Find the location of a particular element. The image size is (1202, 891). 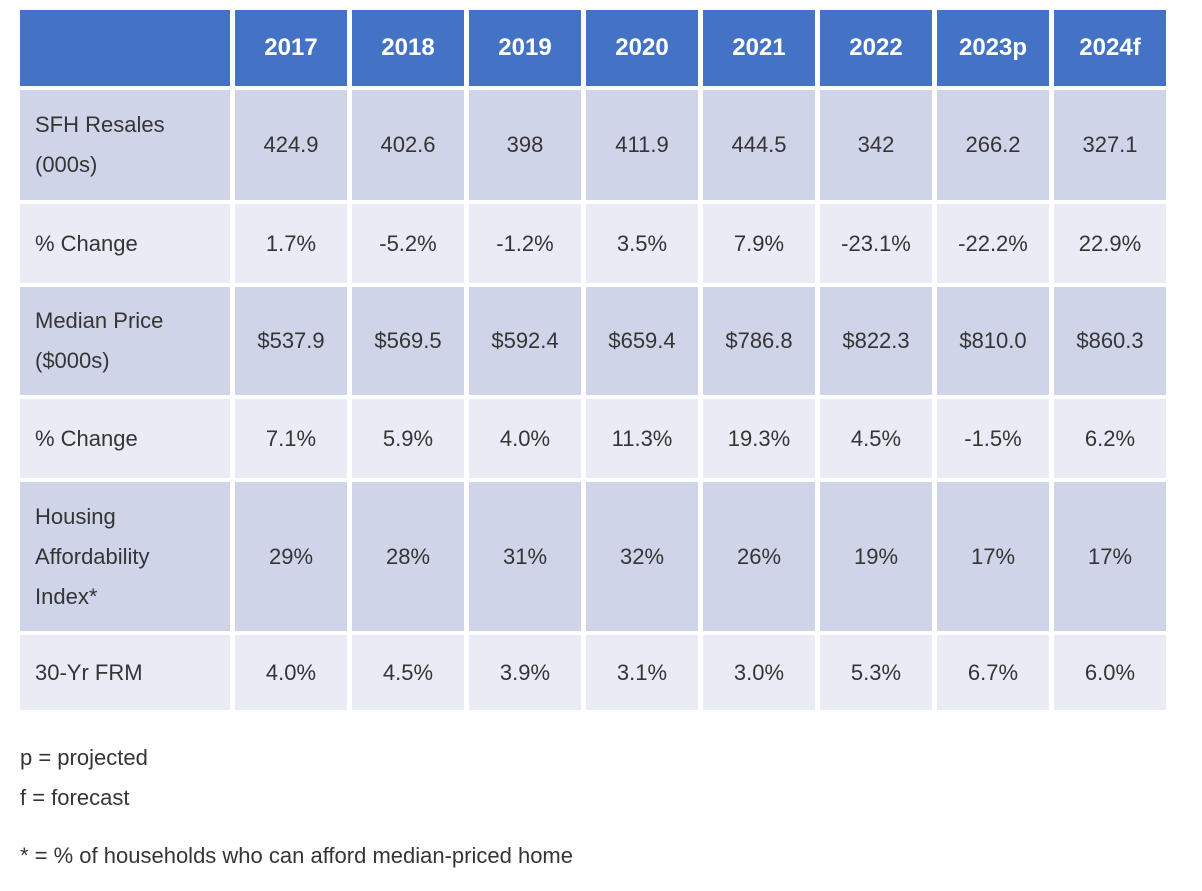

data-cell: 31% is located at coordinates (525, 556).